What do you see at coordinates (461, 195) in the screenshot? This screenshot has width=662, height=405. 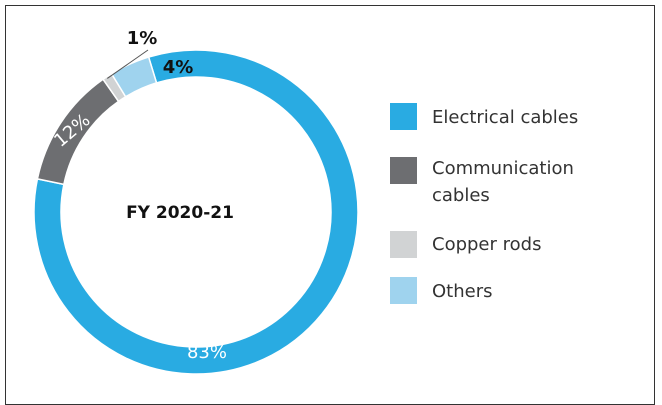 I see `legend-label-communication-cables-line2: cables` at bounding box center [461, 195].